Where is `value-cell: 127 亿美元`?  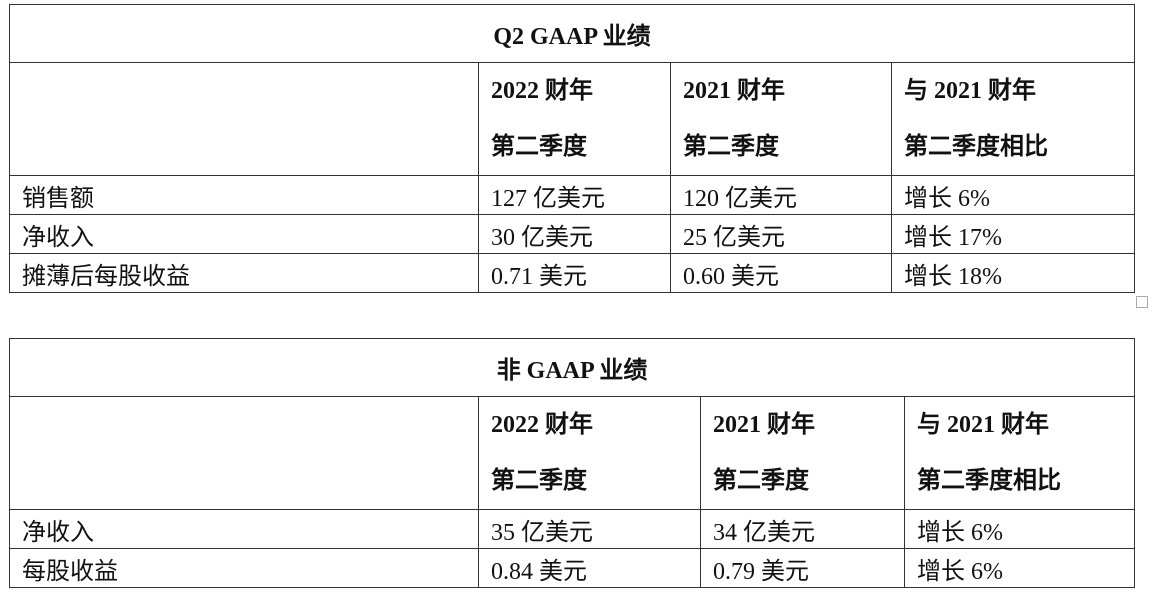
value-cell: 127 亿美元 is located at coordinates (574, 195).